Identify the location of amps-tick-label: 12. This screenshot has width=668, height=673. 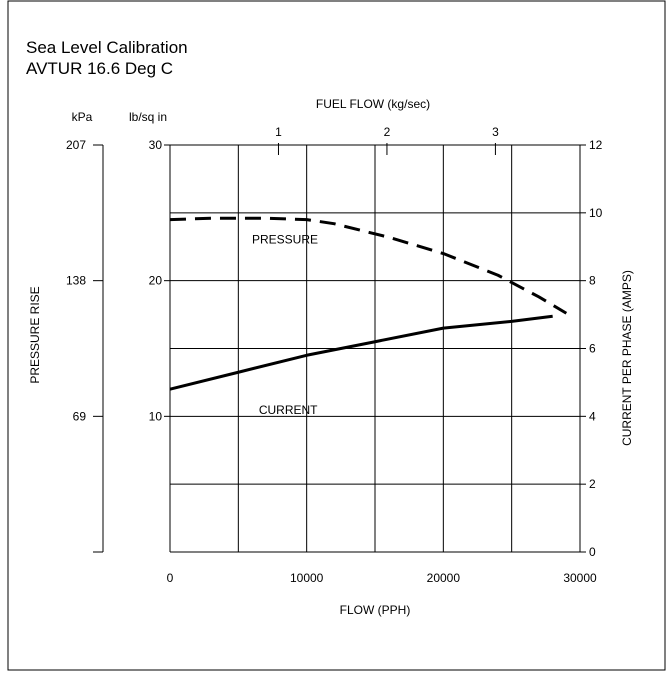
(596, 145).